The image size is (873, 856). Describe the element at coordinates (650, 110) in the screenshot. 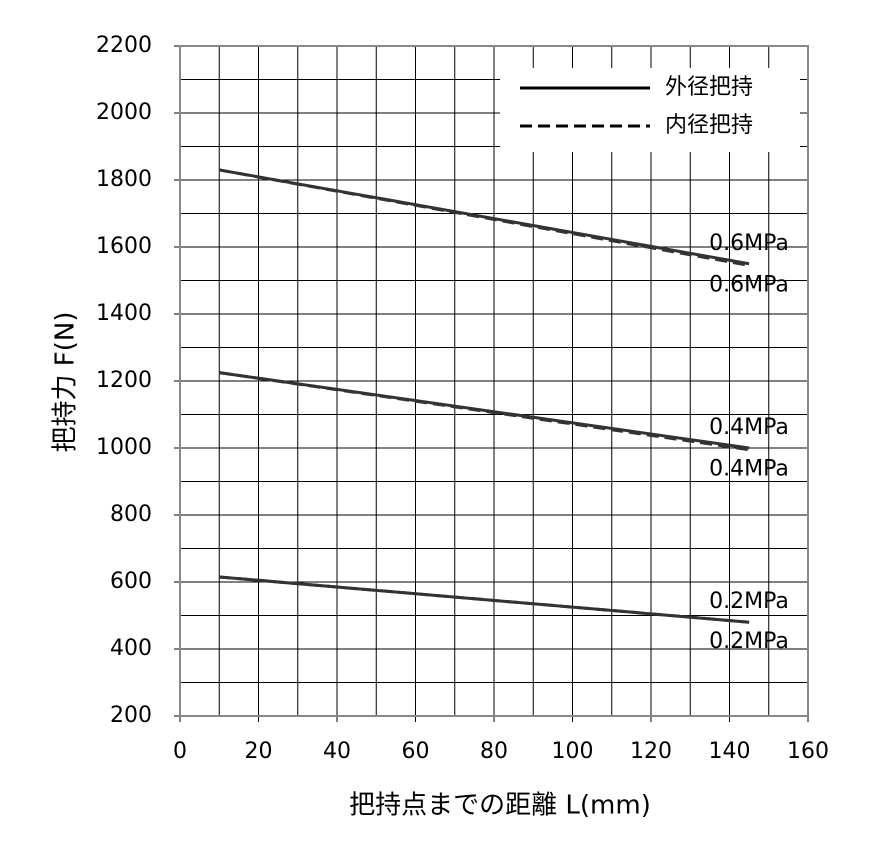

I see `legend-box` at that location.